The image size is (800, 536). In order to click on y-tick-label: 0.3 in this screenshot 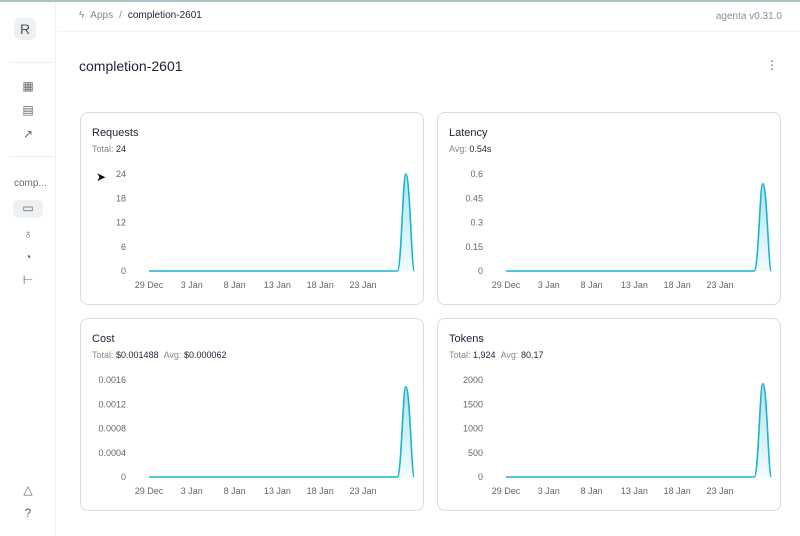, I will do `click(476, 223)`.